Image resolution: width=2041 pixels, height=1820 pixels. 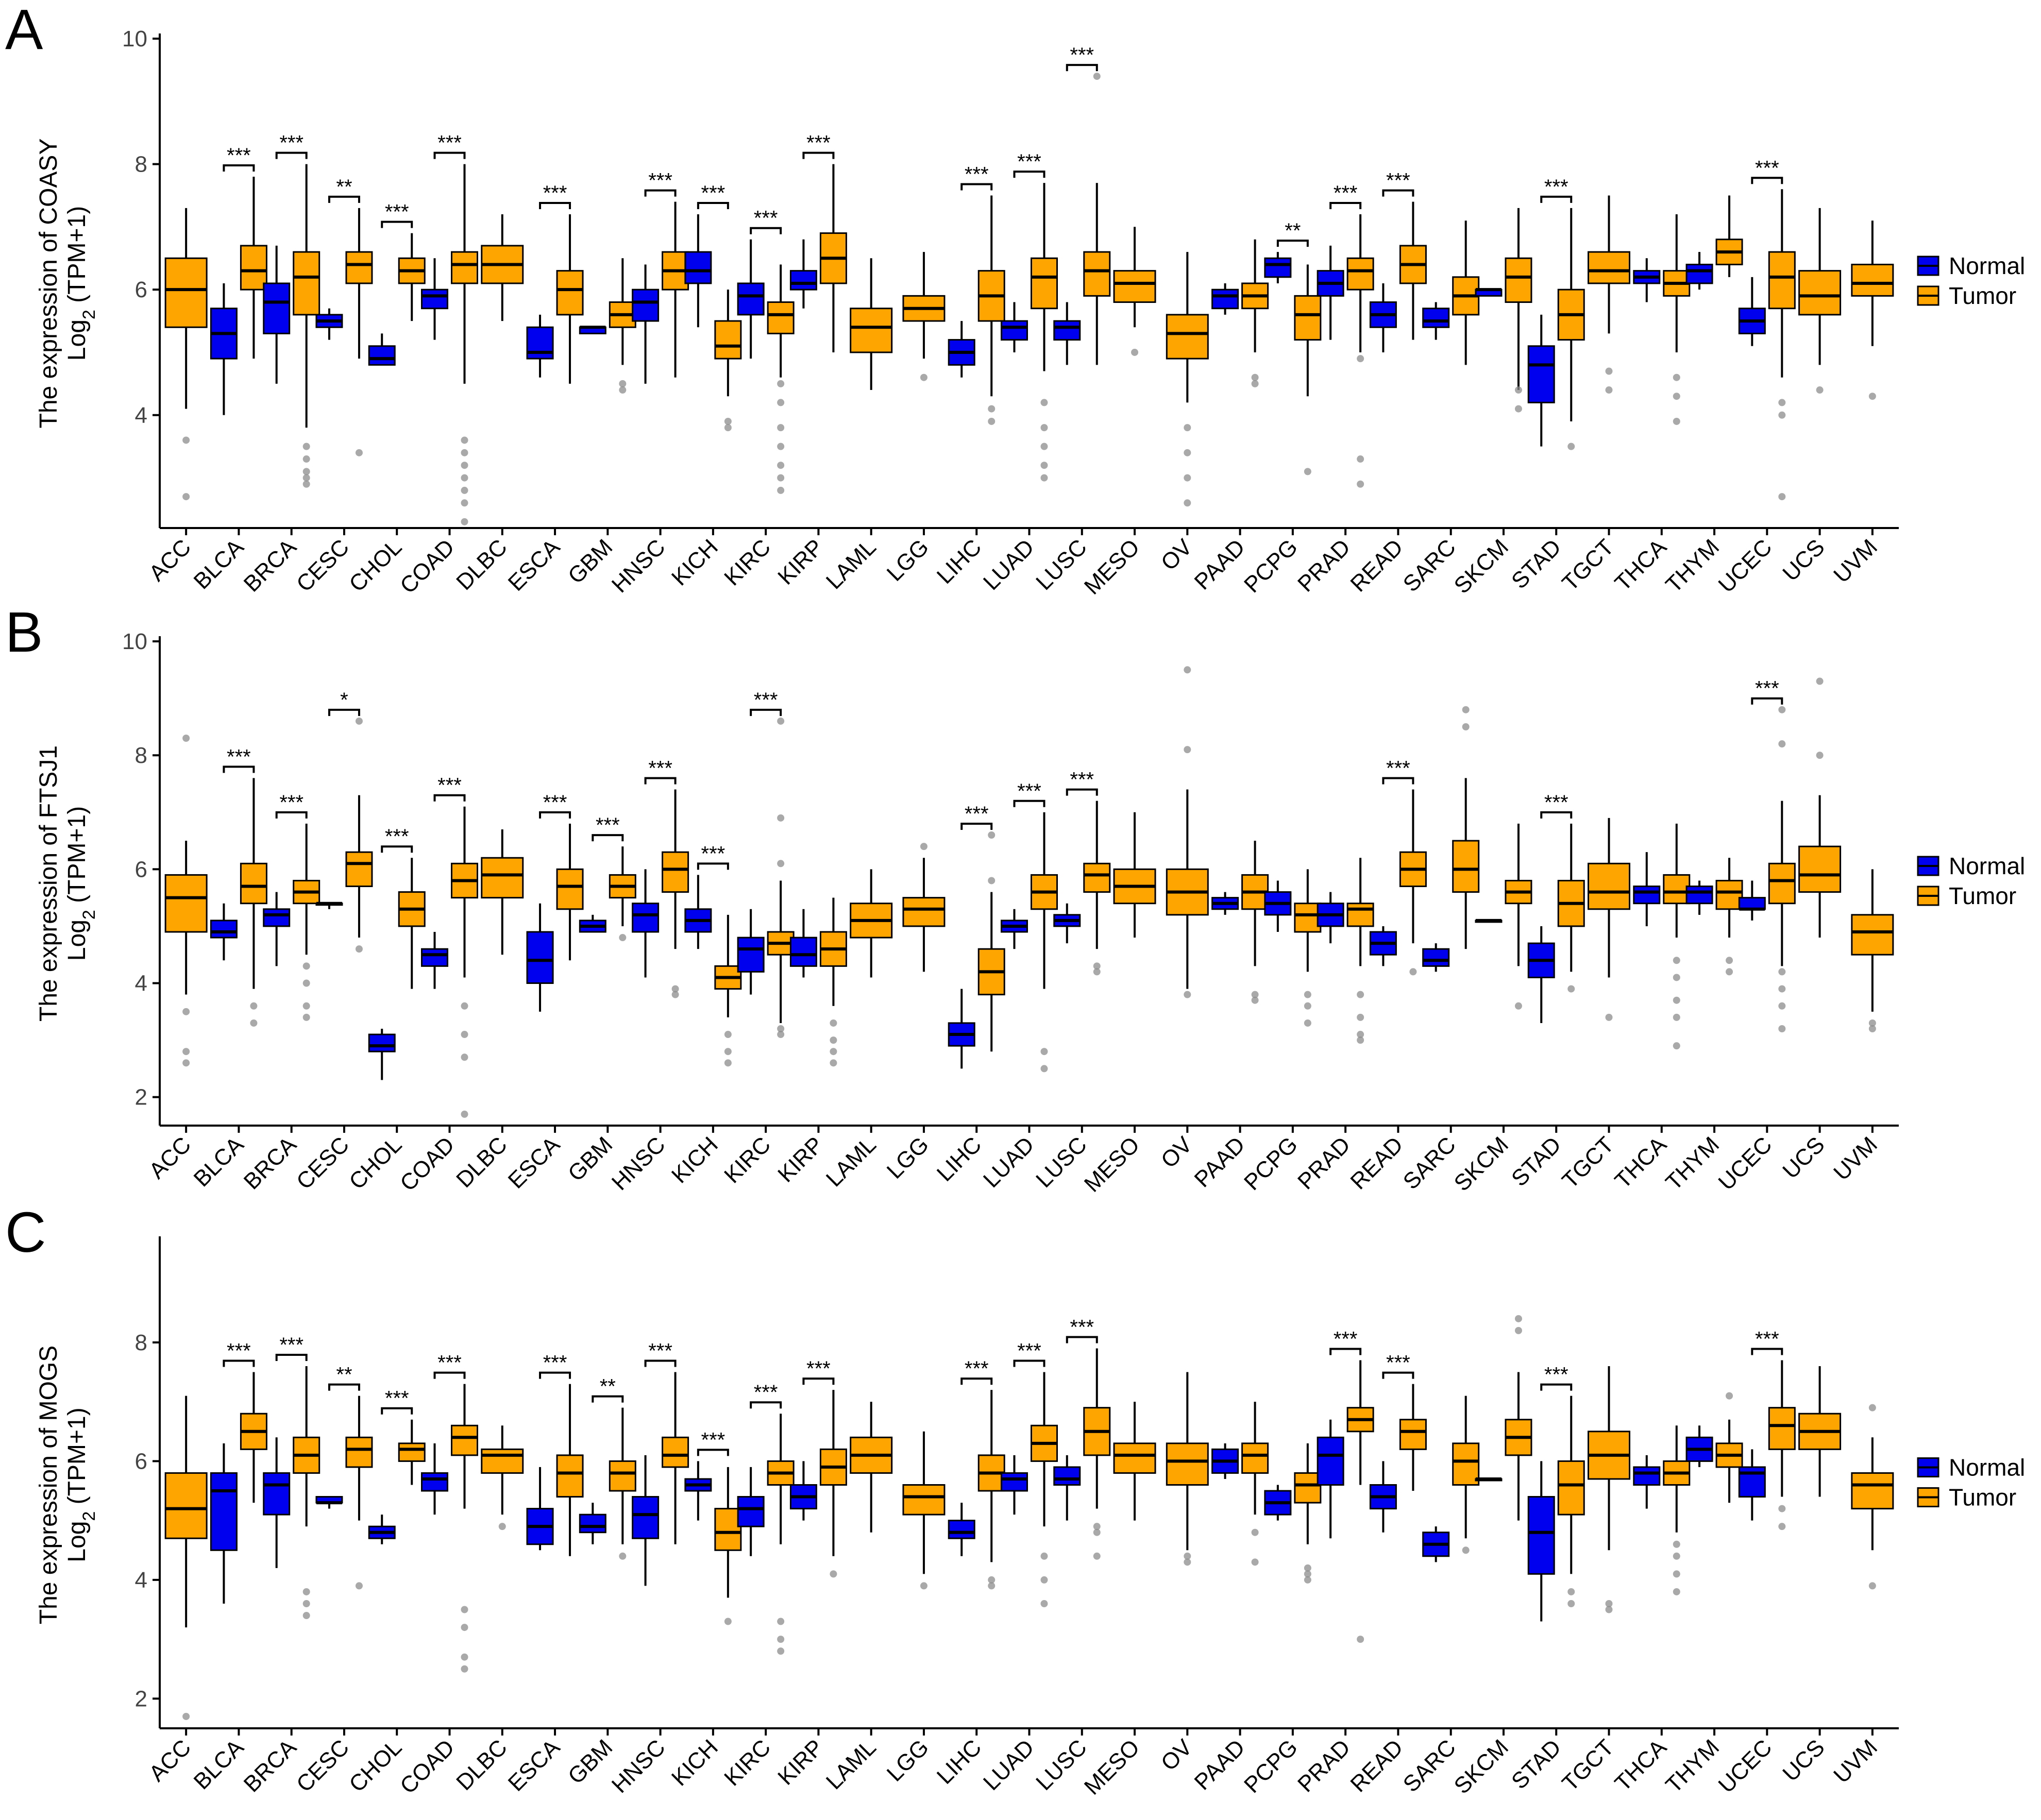 What do you see at coordinates (170, 1760) in the screenshot?
I see `x-tick-label: ACC` at bounding box center [170, 1760].